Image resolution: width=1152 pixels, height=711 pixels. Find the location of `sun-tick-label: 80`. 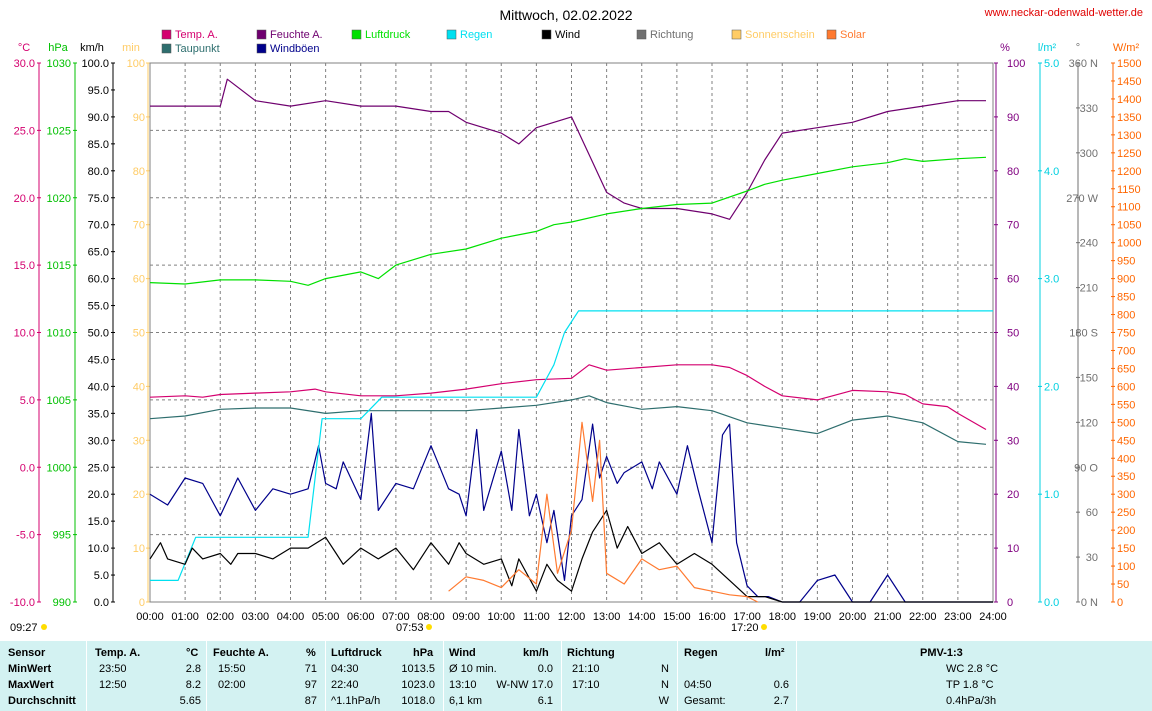

sun-tick-label: 80 is located at coordinates (139, 172).